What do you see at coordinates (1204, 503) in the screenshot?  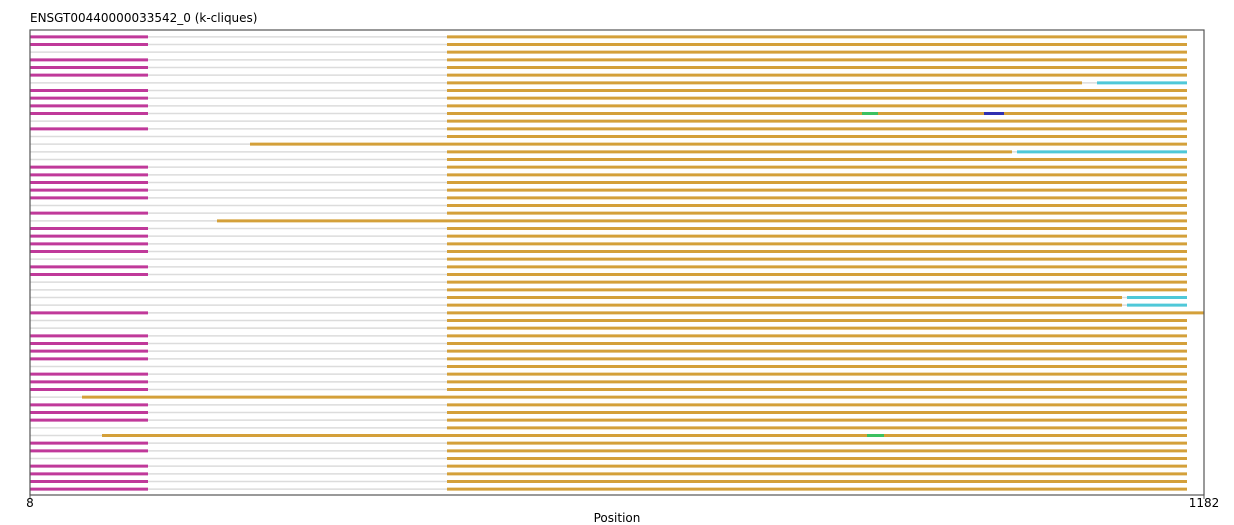 I see `x-tick-label: 1182` at bounding box center [1204, 503].